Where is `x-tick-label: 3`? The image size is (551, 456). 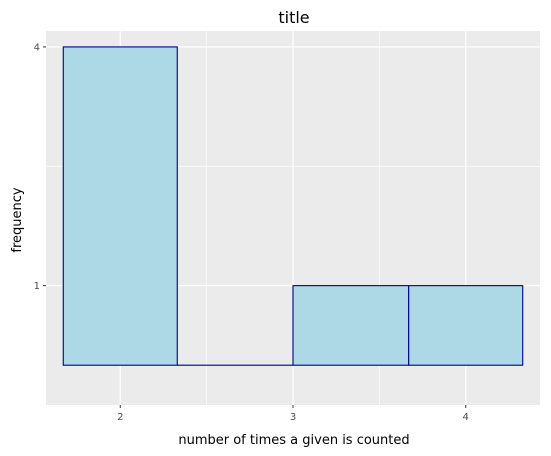
x-tick-label: 3 is located at coordinates (293, 417).